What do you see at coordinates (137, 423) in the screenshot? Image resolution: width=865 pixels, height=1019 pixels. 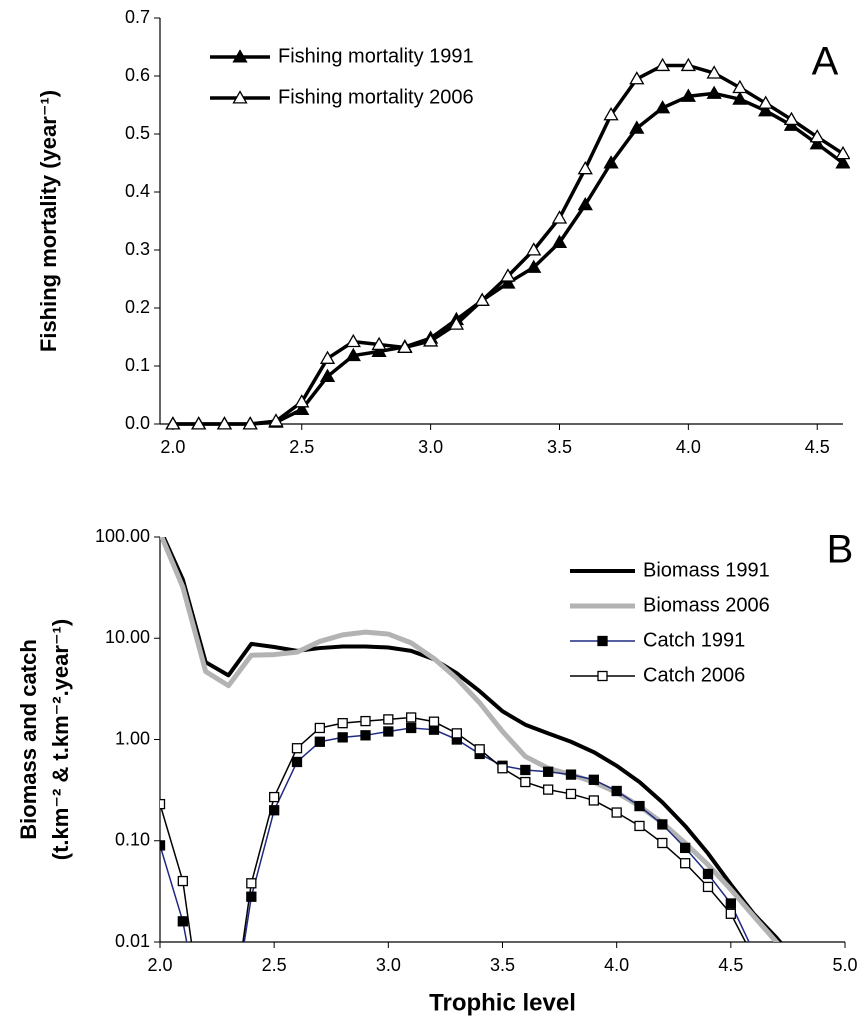 I see `y-tick-label: 0.0` at bounding box center [137, 423].